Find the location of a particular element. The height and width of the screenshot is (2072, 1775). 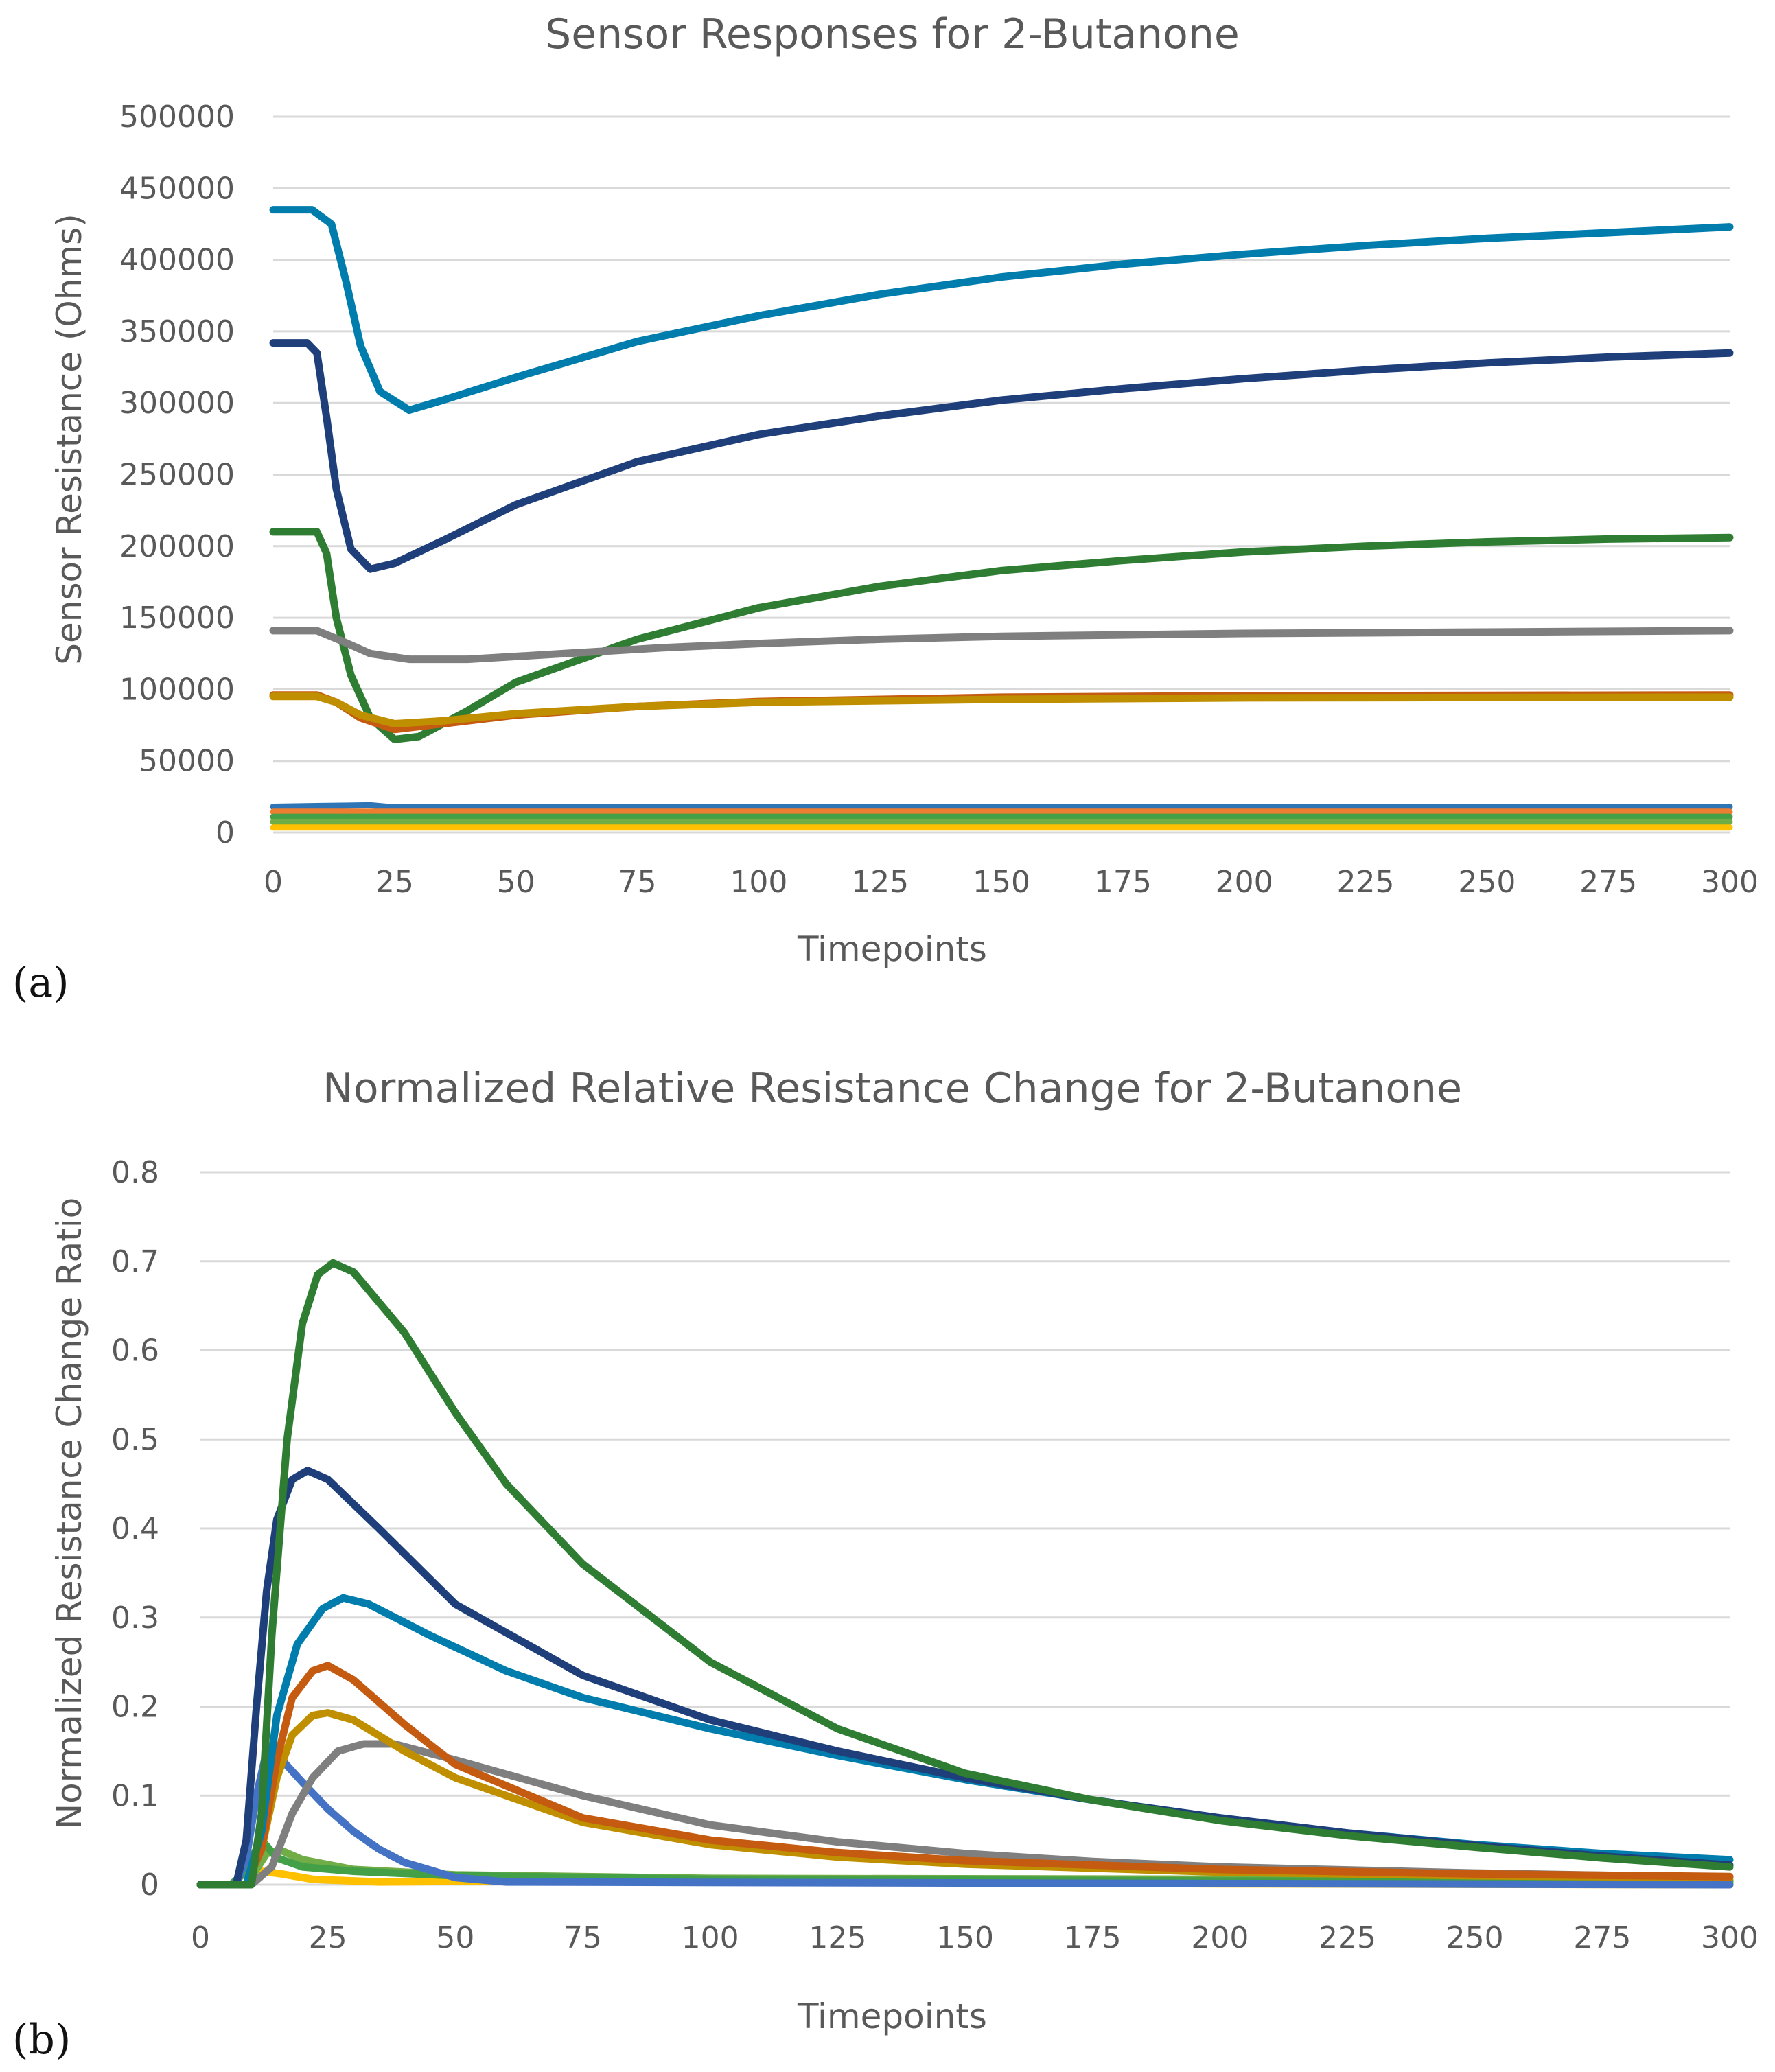

chart-a-y-axis-label: Sensor Resistance (Ohms) is located at coordinates (69, 438).